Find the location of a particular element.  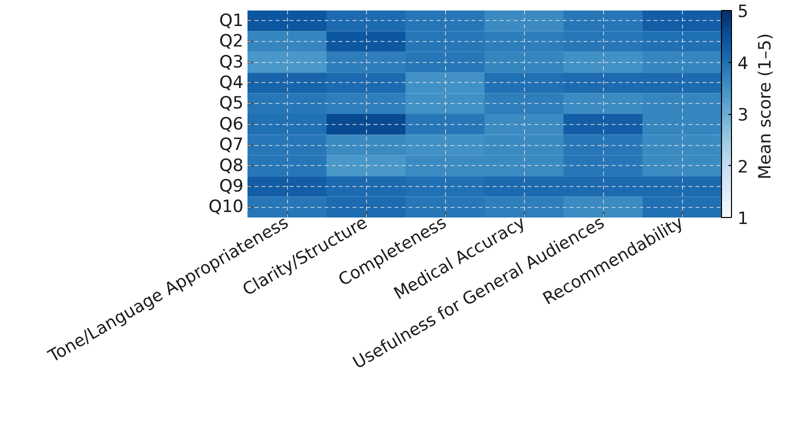

color-bar-label: 4 is located at coordinates (743, 64).